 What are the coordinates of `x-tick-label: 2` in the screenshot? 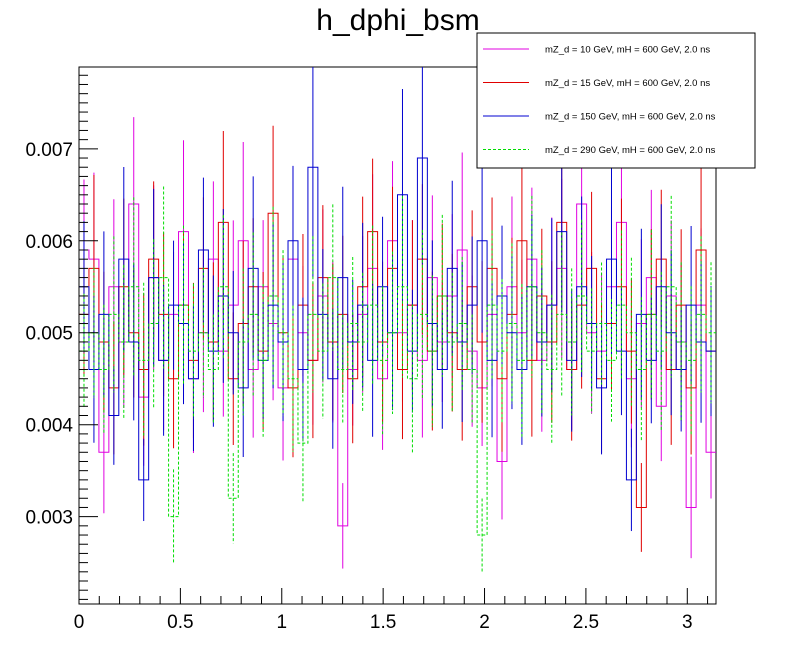 It's located at (484, 622).